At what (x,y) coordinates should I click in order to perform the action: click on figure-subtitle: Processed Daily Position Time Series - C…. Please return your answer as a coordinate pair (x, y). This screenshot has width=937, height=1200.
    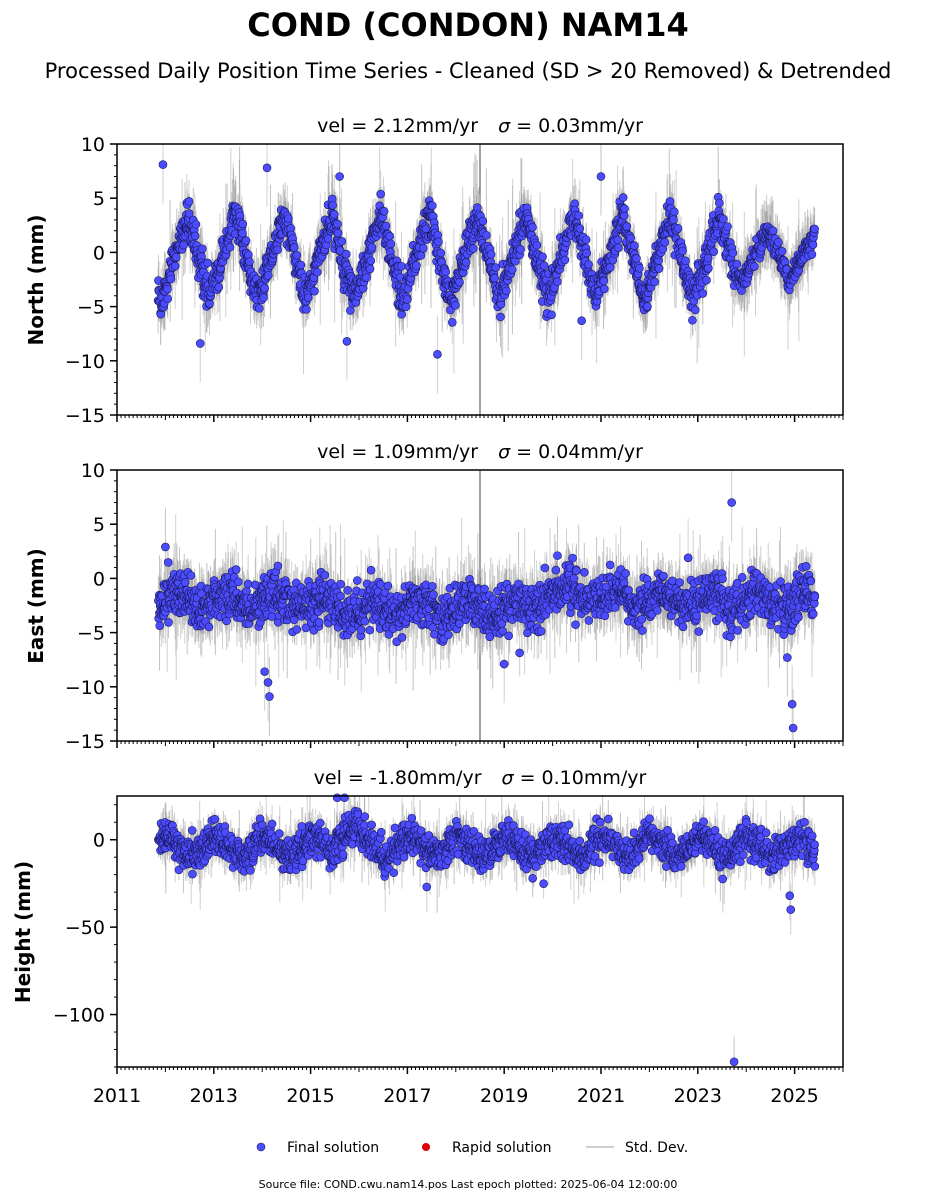
    Looking at the image, I should click on (468, 71).